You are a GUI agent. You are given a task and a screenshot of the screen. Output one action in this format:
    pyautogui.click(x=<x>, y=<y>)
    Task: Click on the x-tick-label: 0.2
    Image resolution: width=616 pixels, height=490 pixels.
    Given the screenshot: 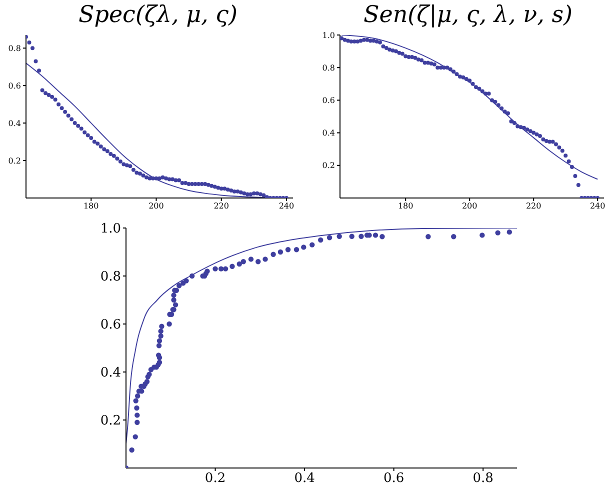 What is the action you would take?
    pyautogui.click(x=215, y=478)
    